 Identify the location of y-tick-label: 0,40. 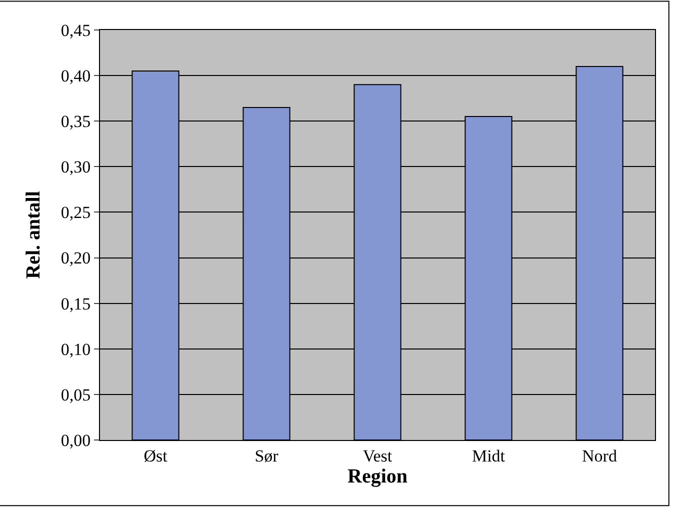
(75, 76).